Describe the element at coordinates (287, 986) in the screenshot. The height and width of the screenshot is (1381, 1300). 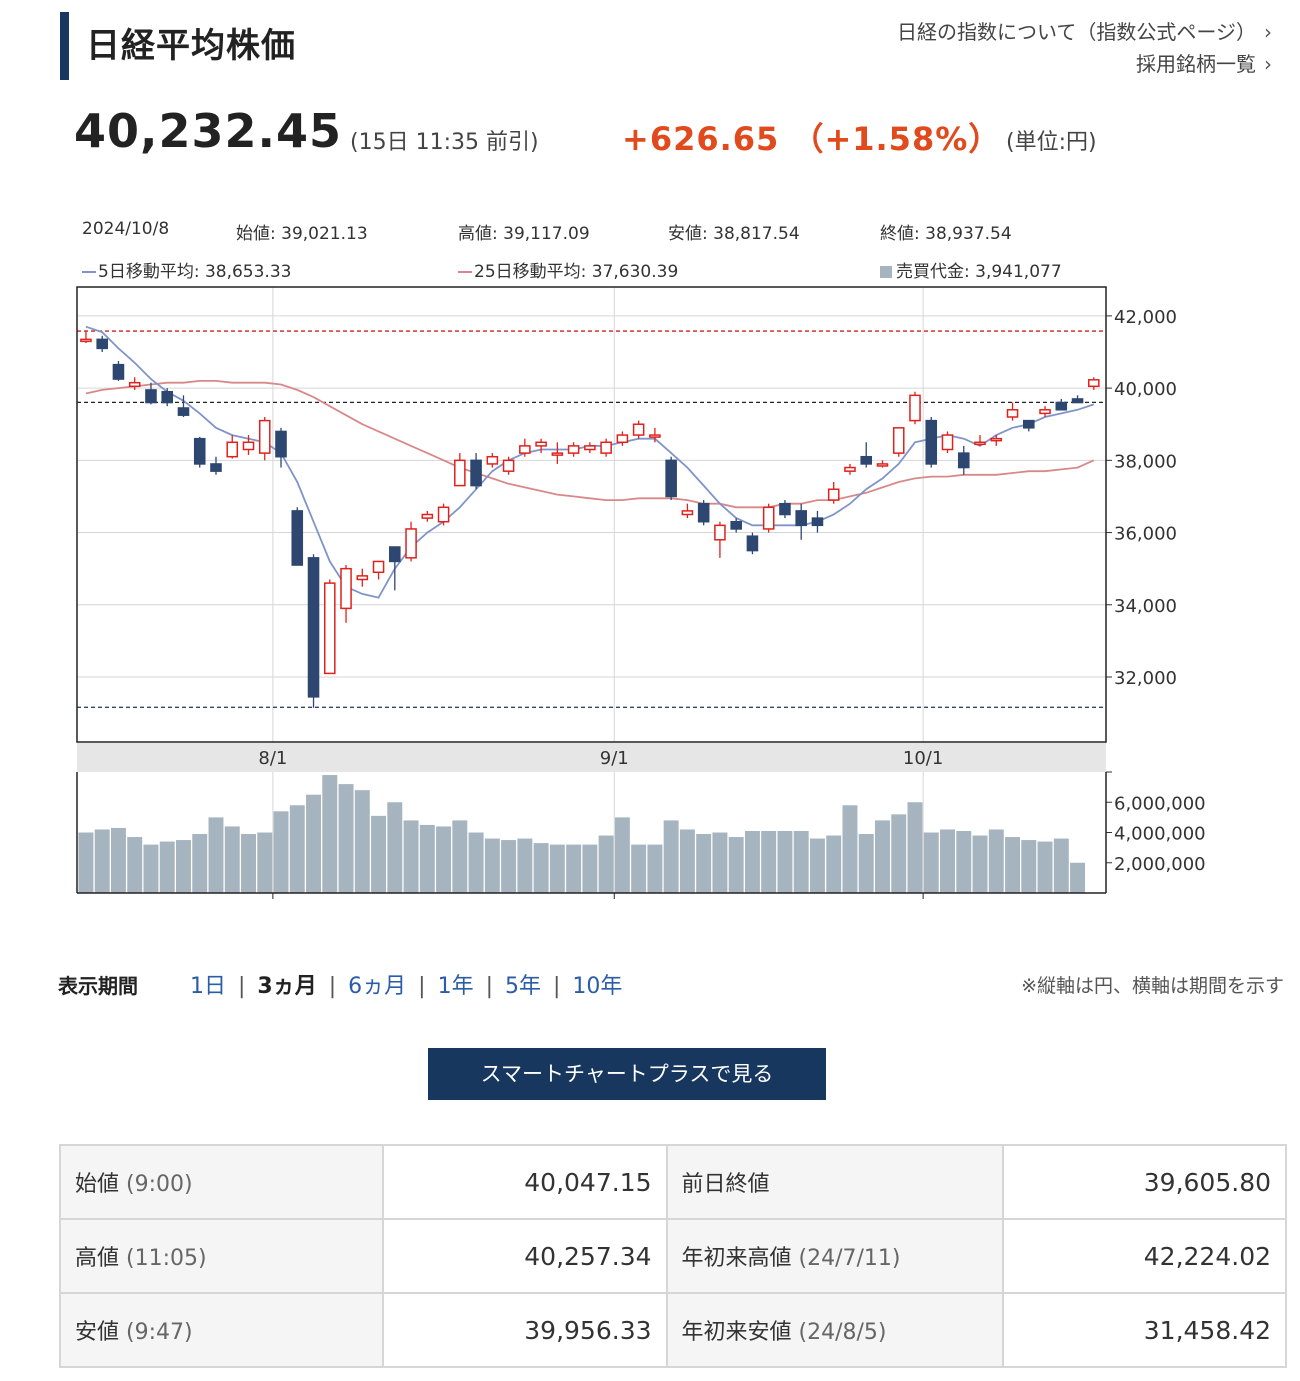
I see `period-option: 3ヵ月` at that location.